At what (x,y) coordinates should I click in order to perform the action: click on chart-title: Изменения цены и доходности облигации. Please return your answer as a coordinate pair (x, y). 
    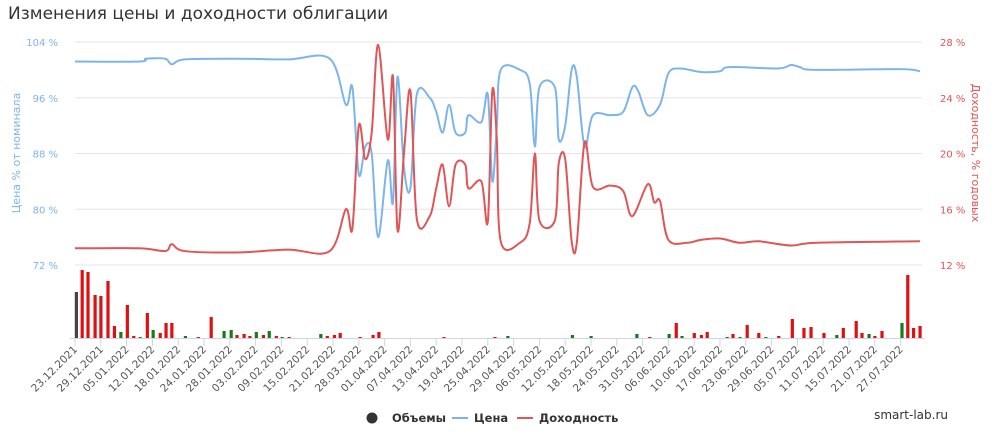
    Looking at the image, I should click on (198, 14).